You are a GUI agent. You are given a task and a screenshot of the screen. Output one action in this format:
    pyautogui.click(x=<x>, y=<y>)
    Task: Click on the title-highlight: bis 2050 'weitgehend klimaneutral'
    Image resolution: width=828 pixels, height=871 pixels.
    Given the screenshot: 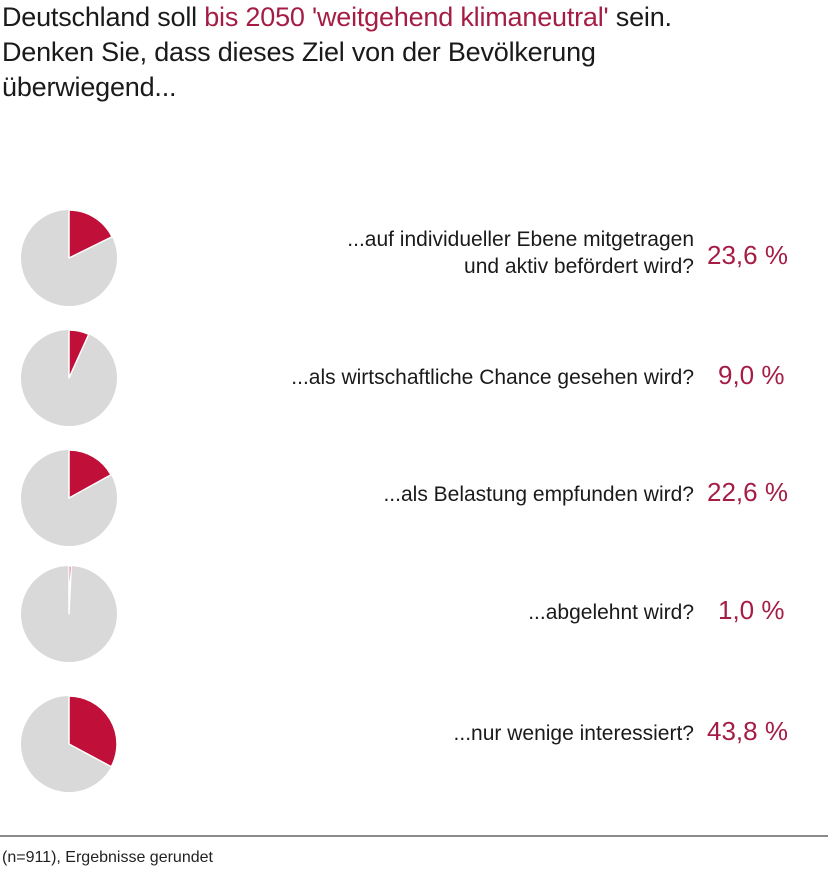 What is the action you would take?
    pyautogui.click(x=406, y=17)
    